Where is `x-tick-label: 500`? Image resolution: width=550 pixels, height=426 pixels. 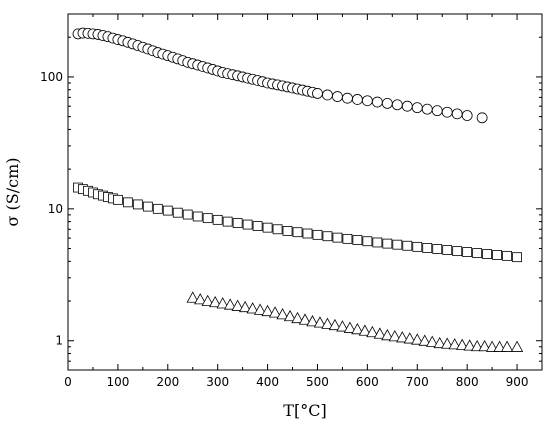 x-tick-label: 500 is located at coordinates (317, 382).